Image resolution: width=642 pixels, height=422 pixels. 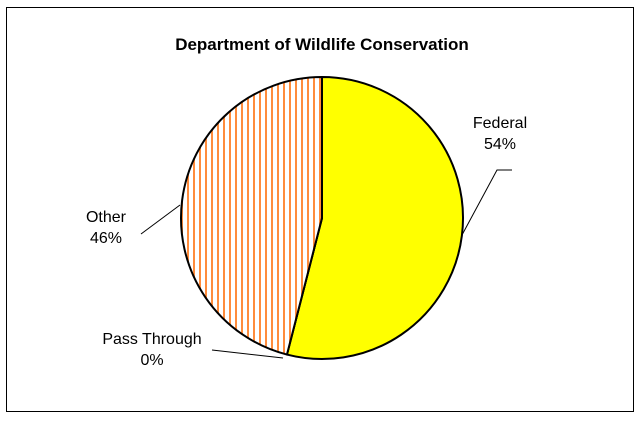 What do you see at coordinates (160, 219) in the screenshot?
I see `leader-line-other` at bounding box center [160, 219].